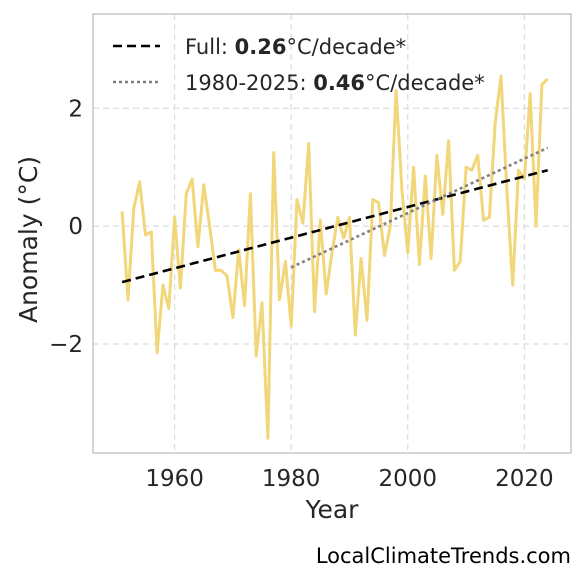  I want to click on series-line-1980-2025, so click(419, 207).